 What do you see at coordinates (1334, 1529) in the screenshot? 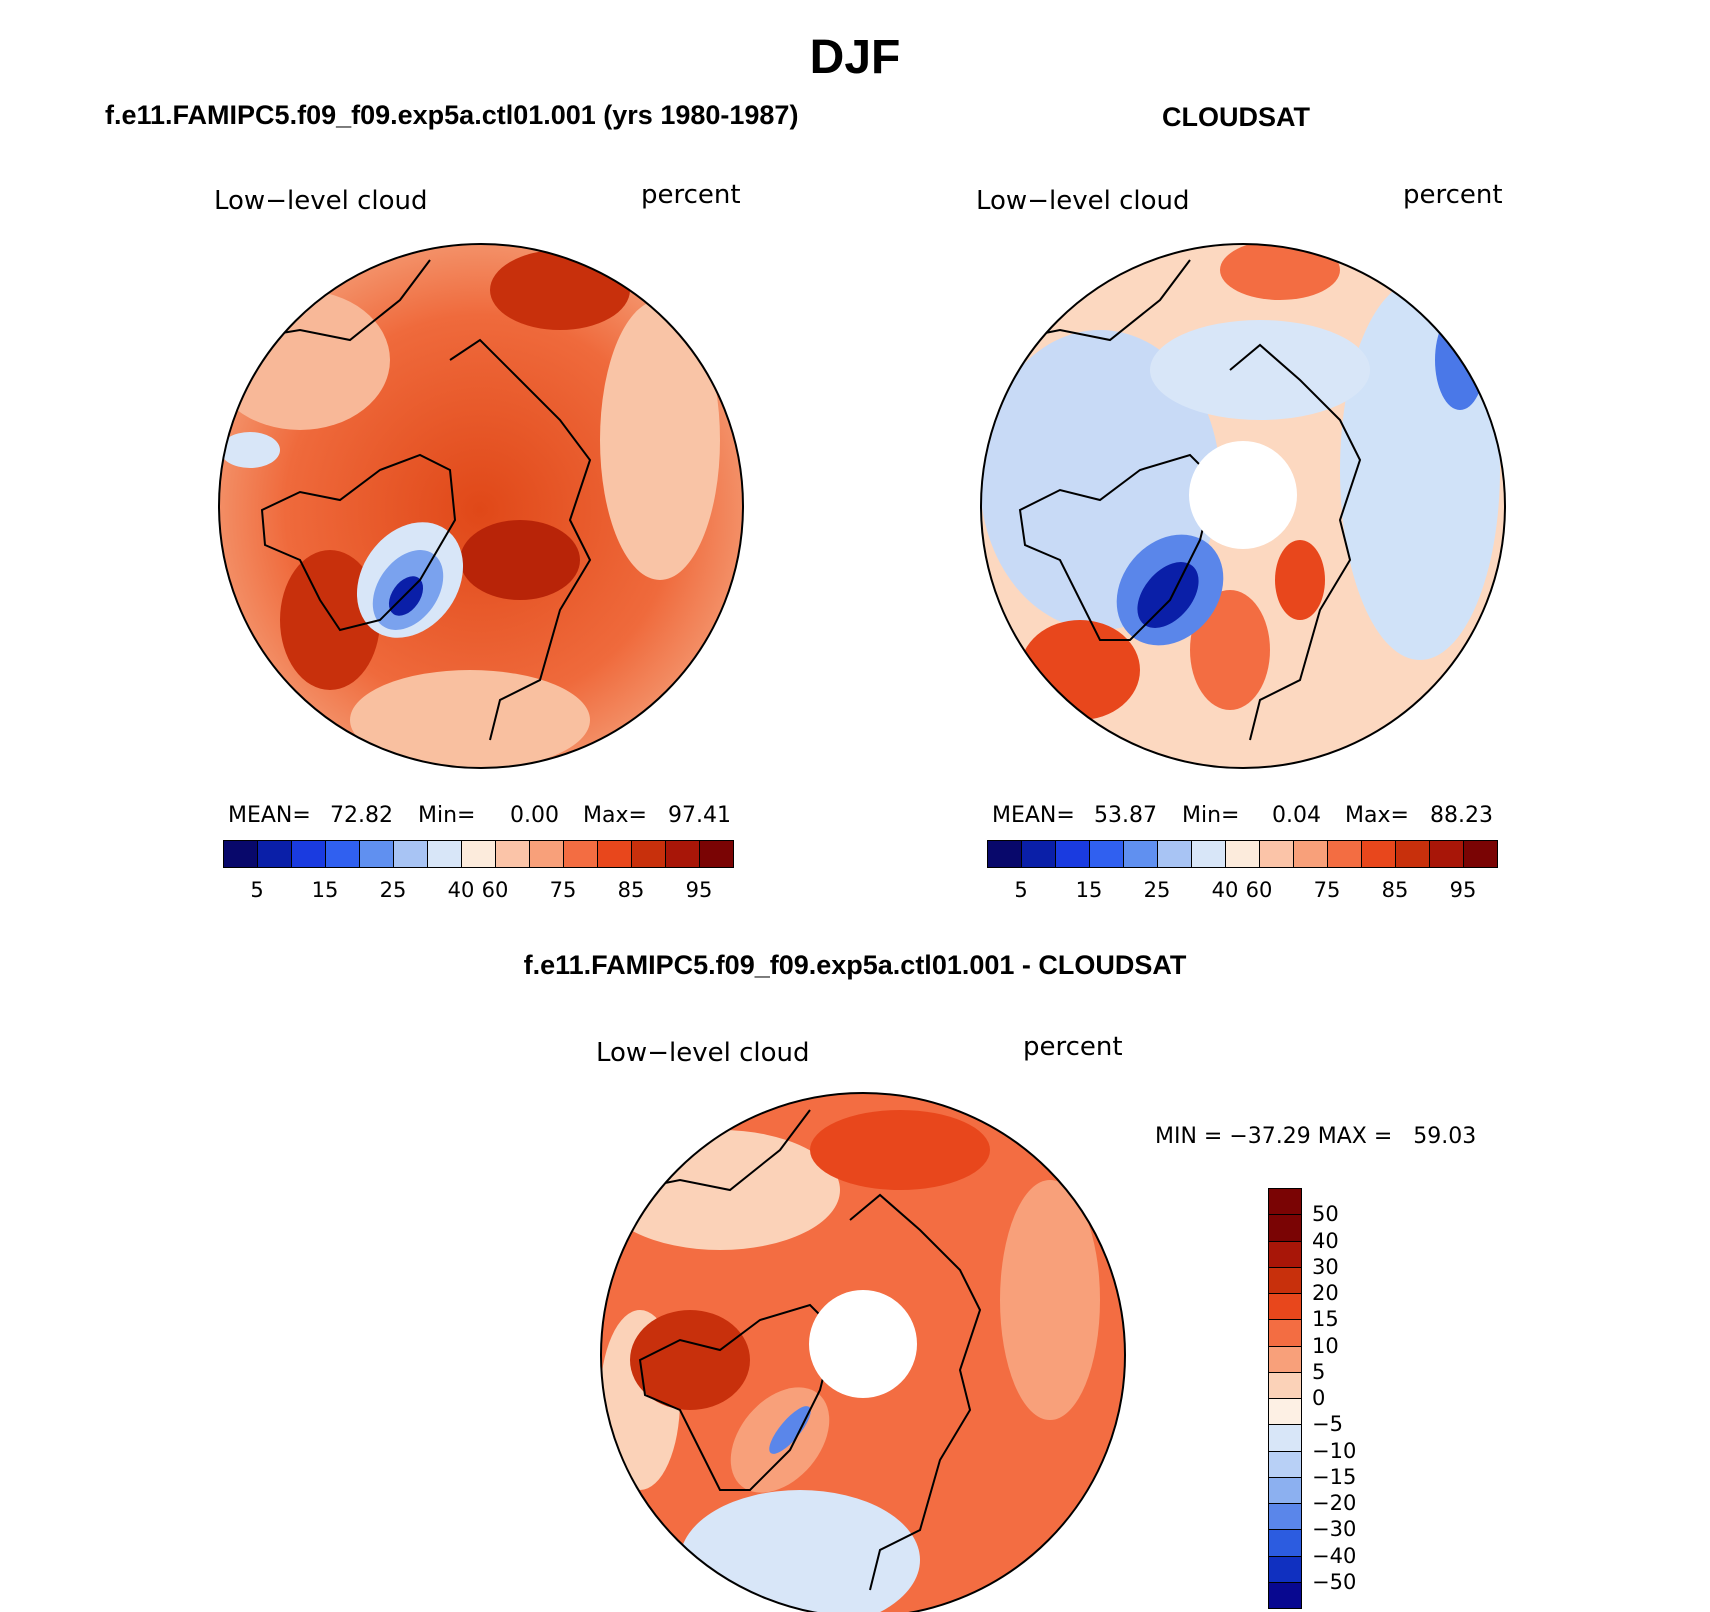
I see `diff-colorbar-tick-label: −30` at bounding box center [1334, 1529].